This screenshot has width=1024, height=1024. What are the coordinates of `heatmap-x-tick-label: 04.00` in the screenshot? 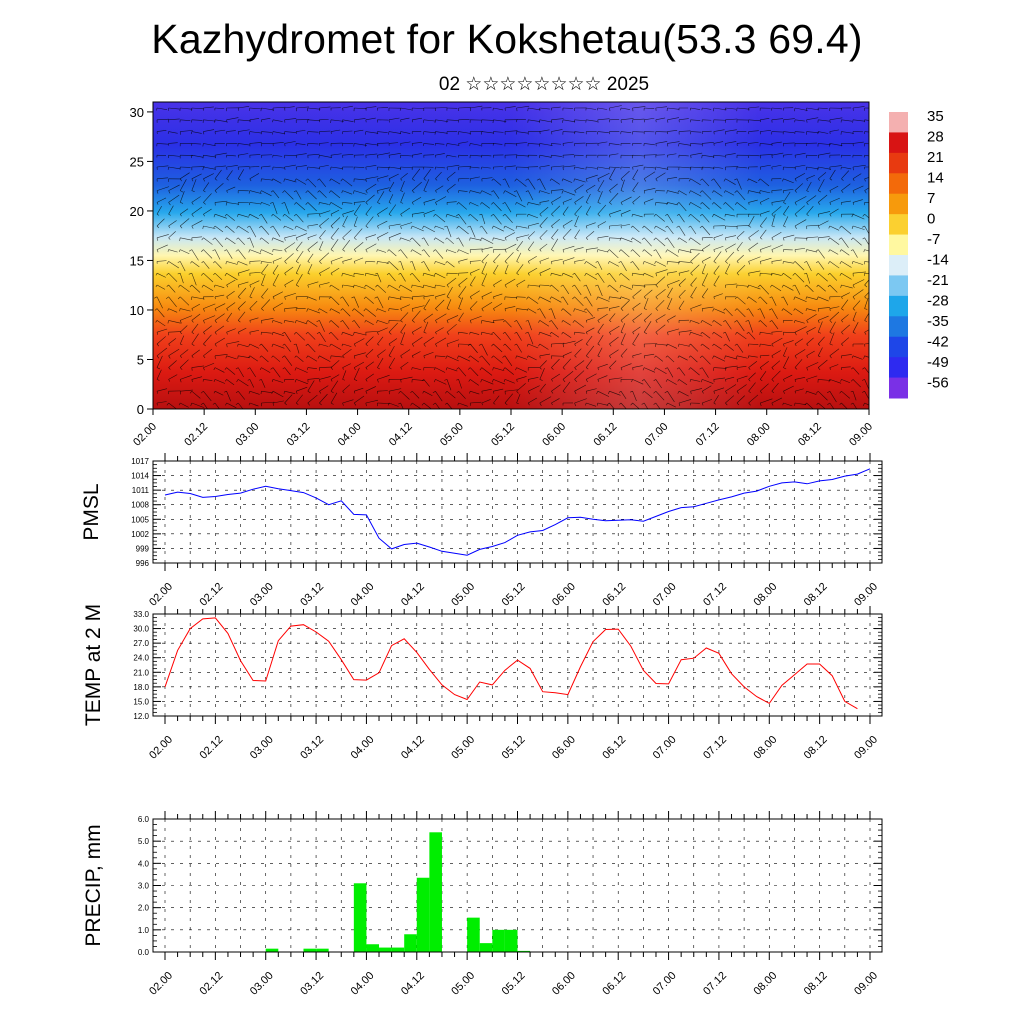 It's located at (350, 435).